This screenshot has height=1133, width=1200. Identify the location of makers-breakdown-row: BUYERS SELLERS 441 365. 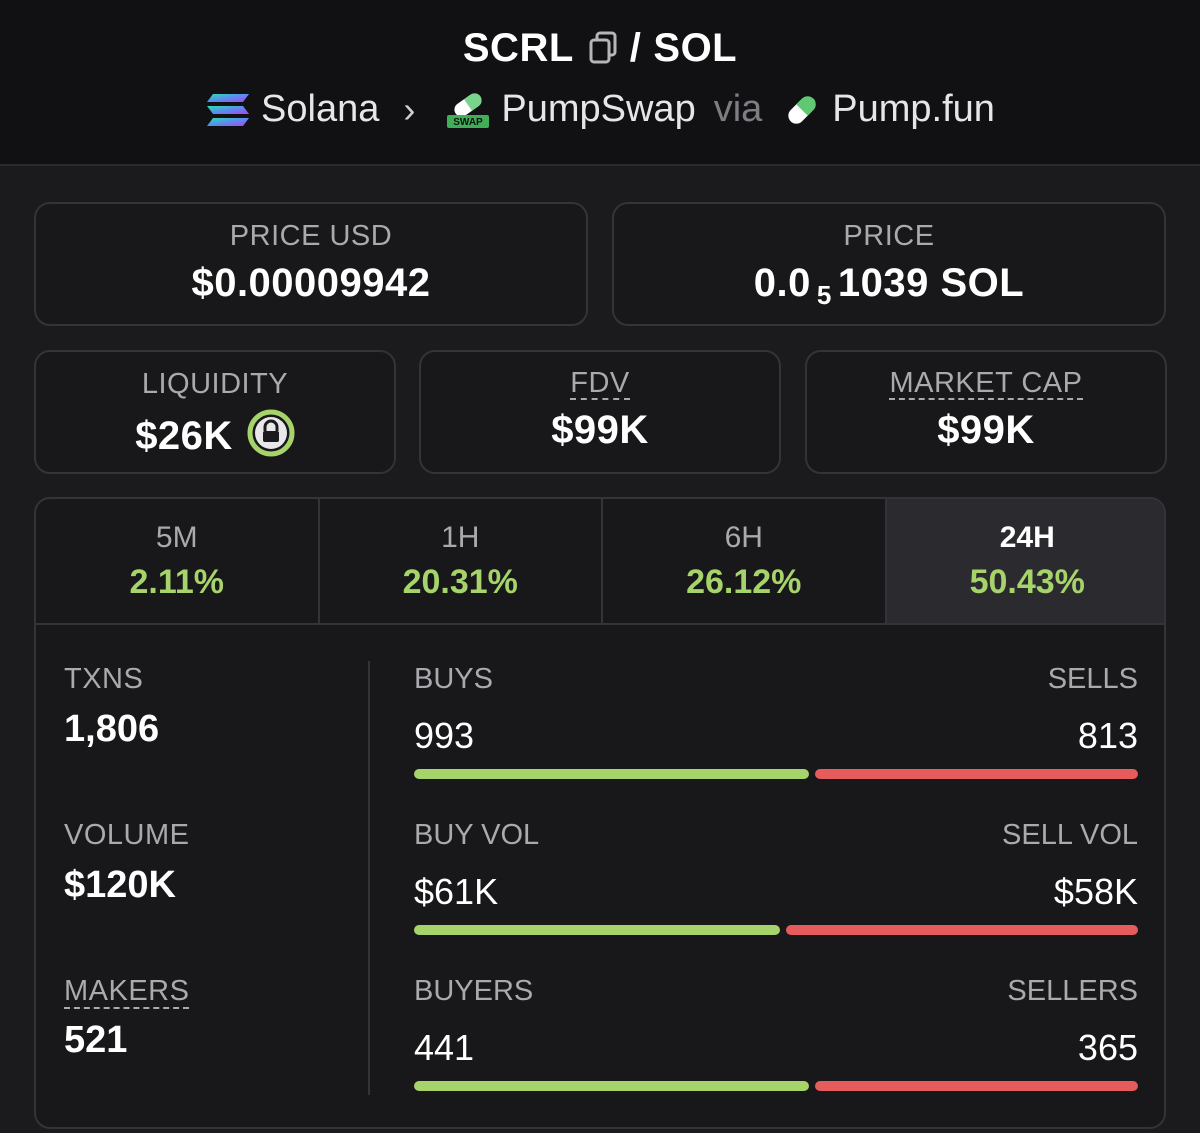
(776, 1035).